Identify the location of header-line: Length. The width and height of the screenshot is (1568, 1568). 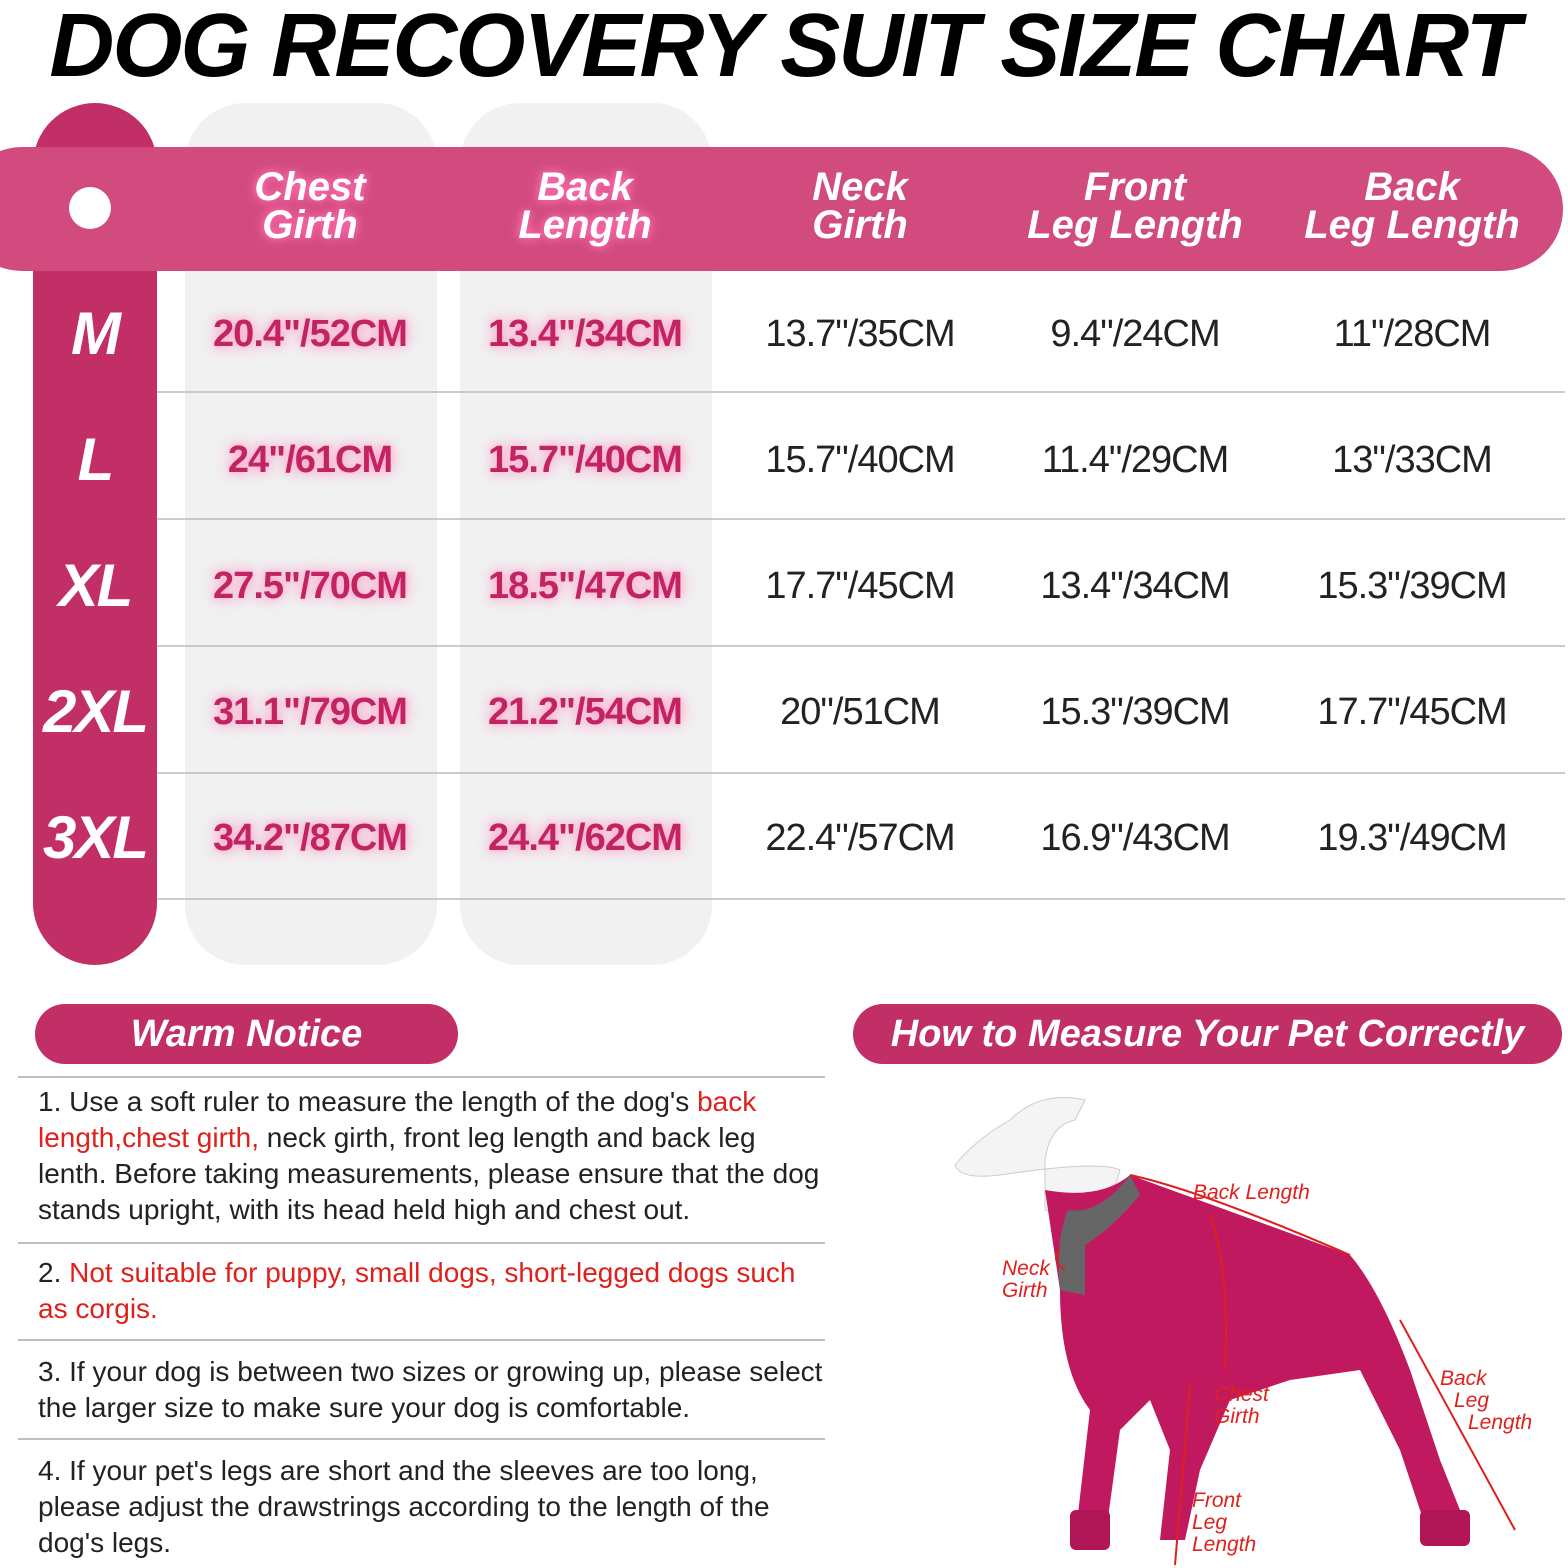
(585, 225).